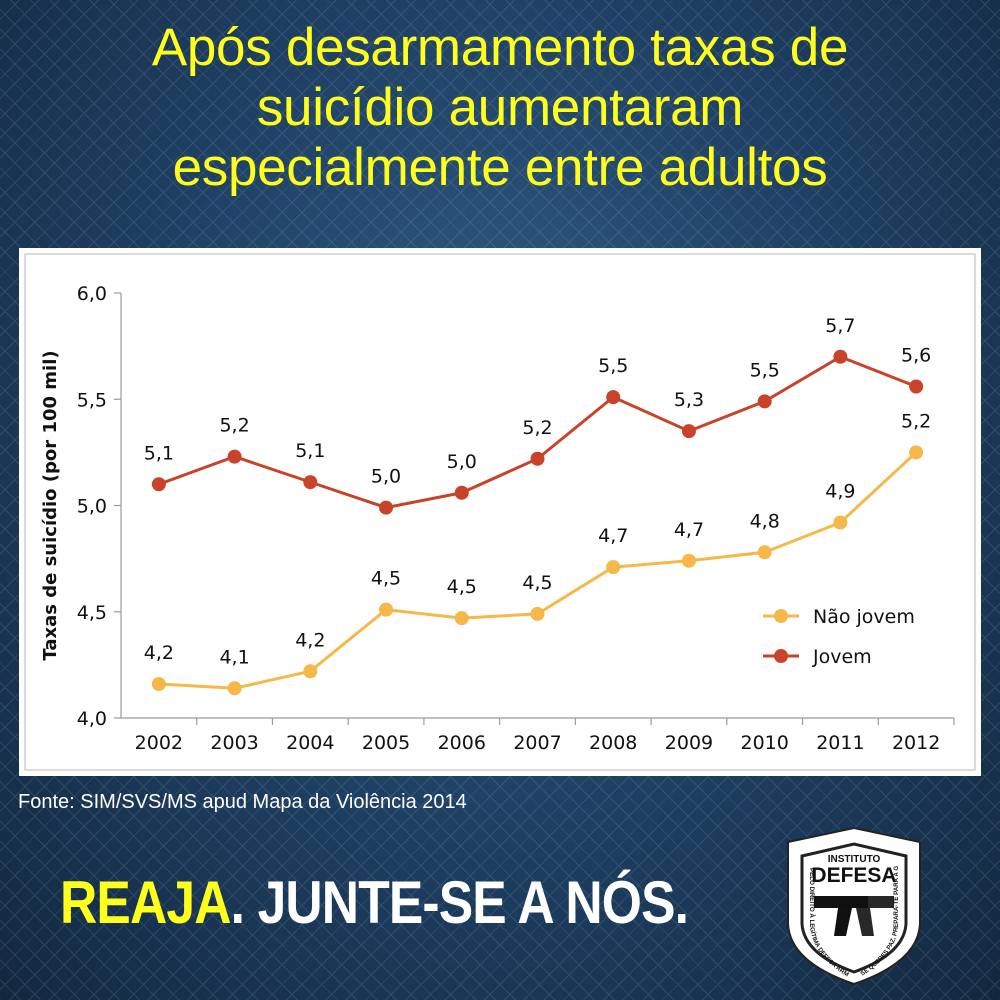 The width and height of the screenshot is (1000, 1000). What do you see at coordinates (500, 167) in the screenshot?
I see `headline-line-3: especialmente entre adultos` at bounding box center [500, 167].